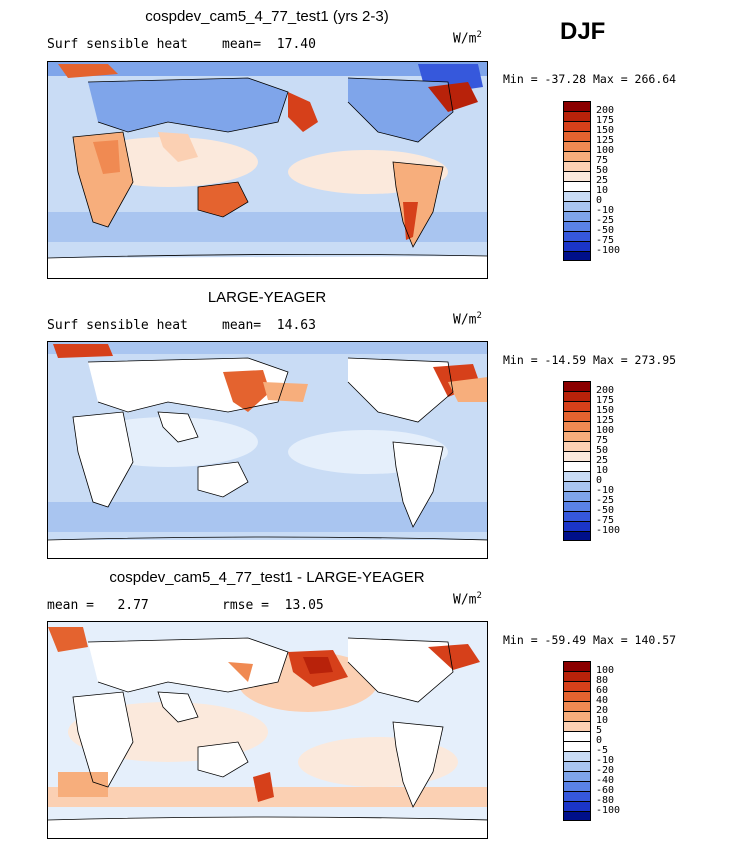 This screenshot has width=733, height=845. What do you see at coordinates (269, 325) in the screenshot?
I see `panel-2-mean: mean= 14.63` at bounding box center [269, 325].